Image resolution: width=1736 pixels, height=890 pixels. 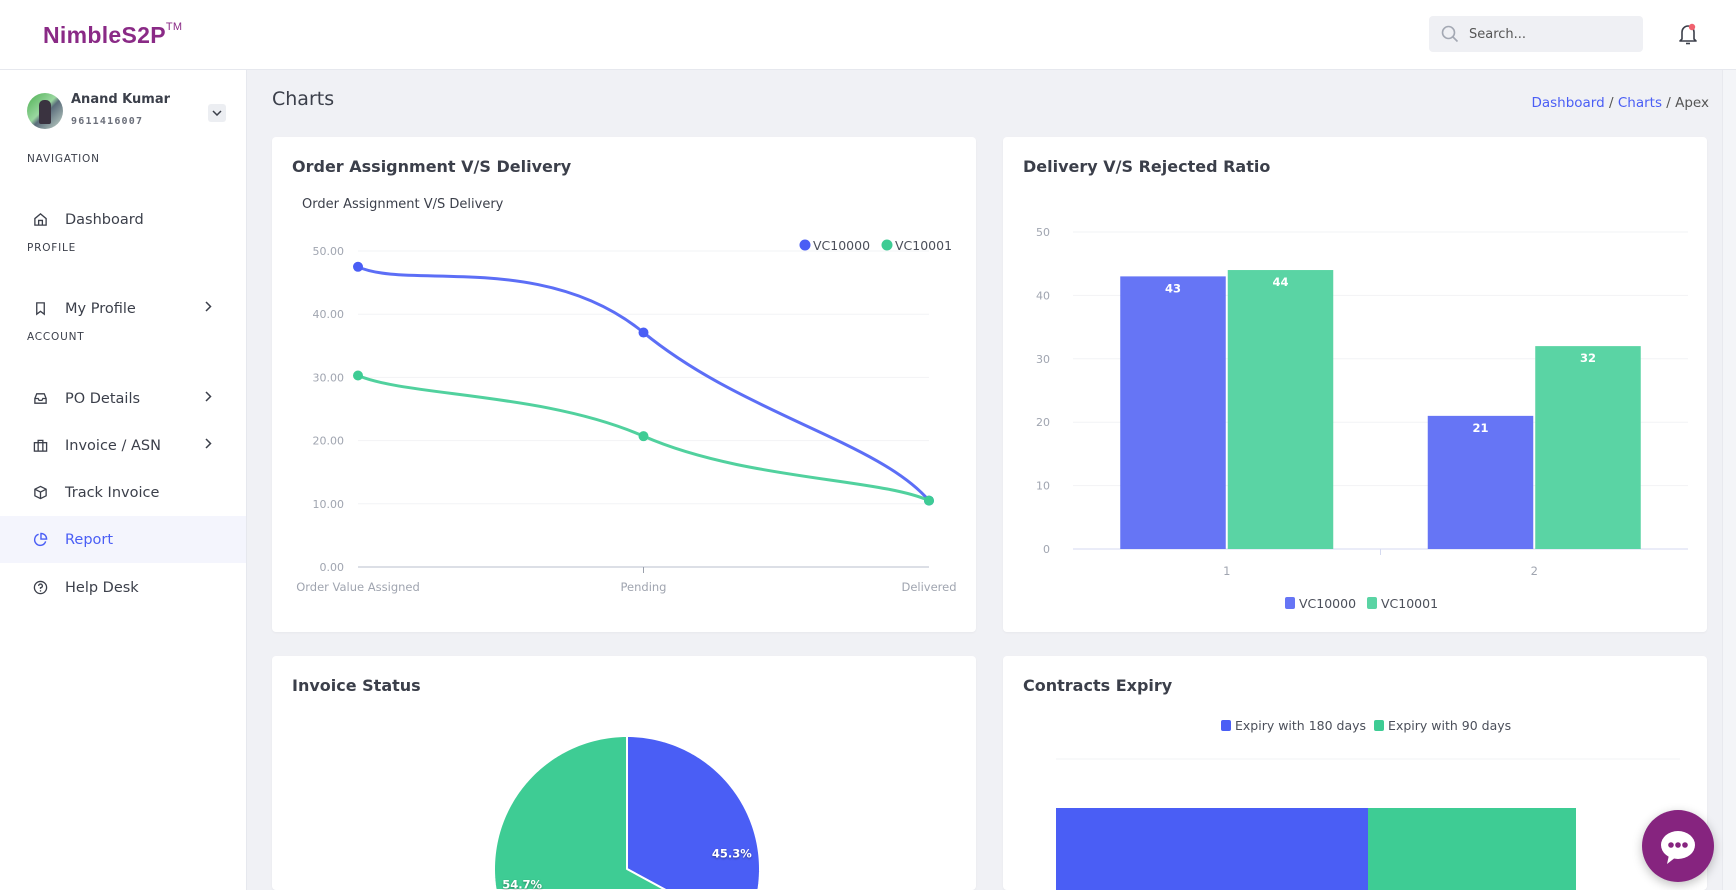 I want to click on sidebar-item-label: Help Desk, so click(x=102, y=587).